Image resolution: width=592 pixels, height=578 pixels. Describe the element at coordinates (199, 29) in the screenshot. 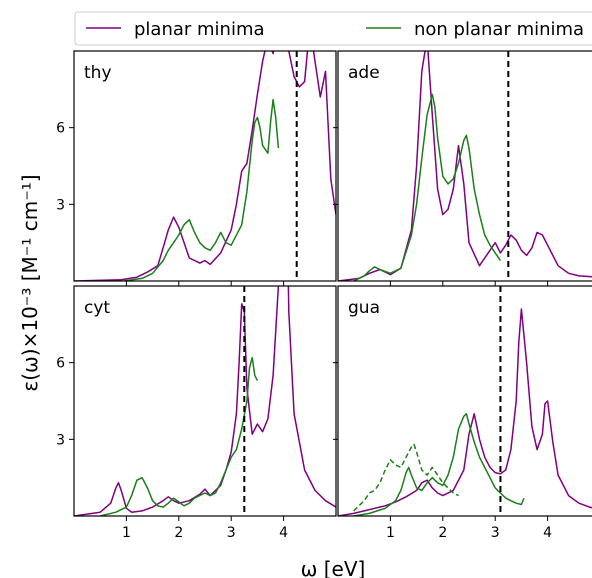

I see `legend-label-planar: planar minima` at that location.